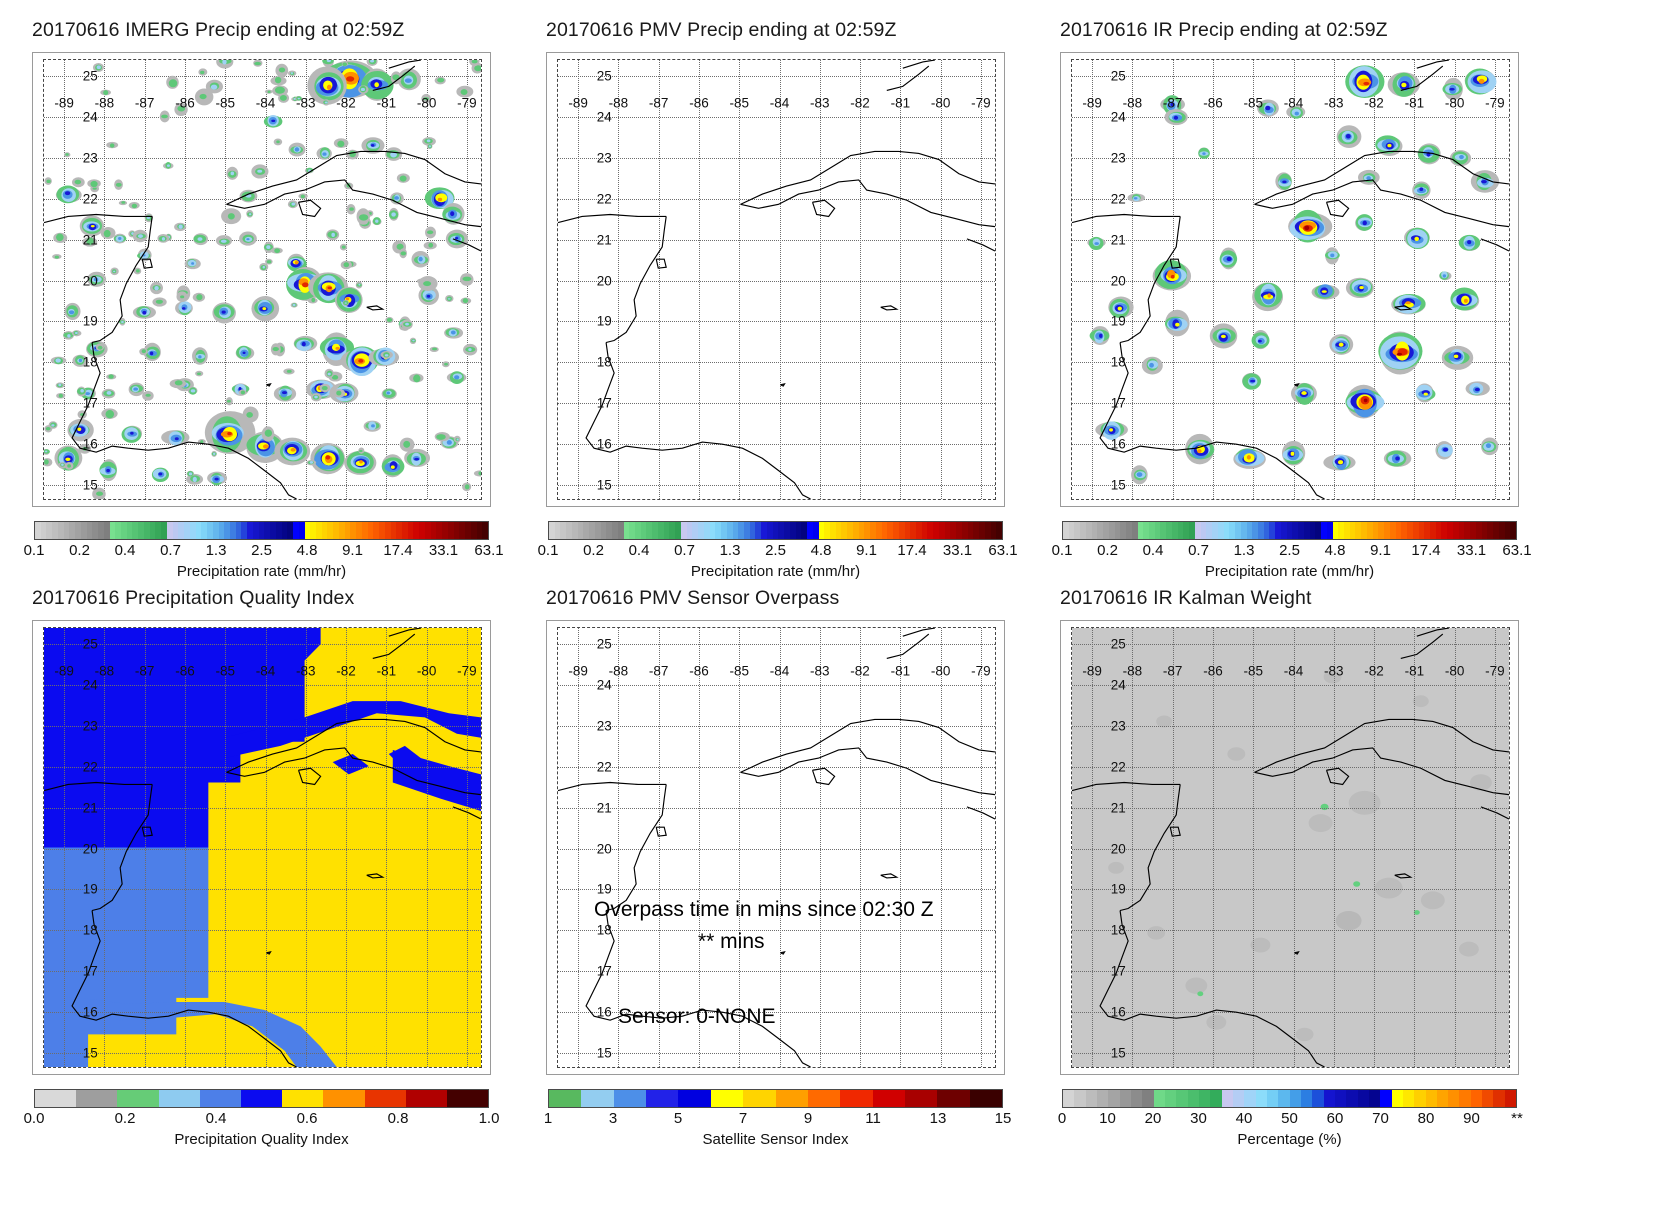  What do you see at coordinates (775, 571) in the screenshot?
I see `colorbar-title: Precipitation rate (mm/hr)` at bounding box center [775, 571].